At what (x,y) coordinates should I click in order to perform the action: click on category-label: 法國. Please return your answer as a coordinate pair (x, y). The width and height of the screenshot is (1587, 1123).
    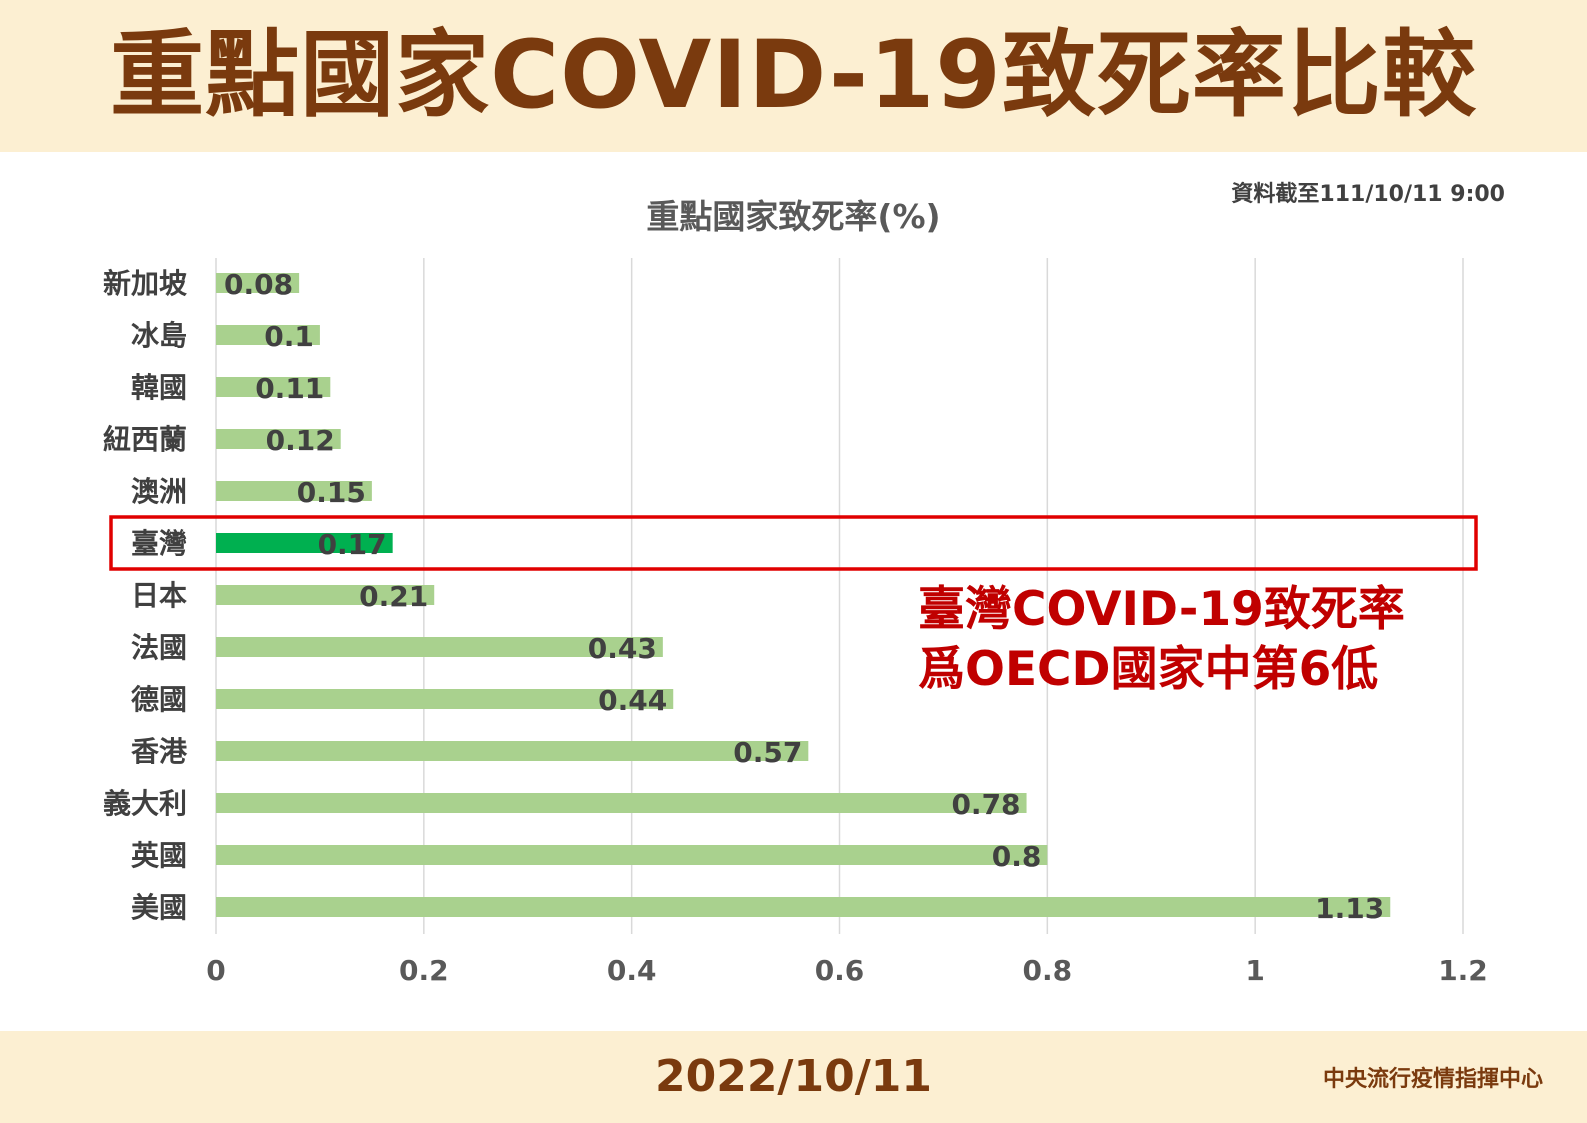
    Looking at the image, I should click on (159, 647).